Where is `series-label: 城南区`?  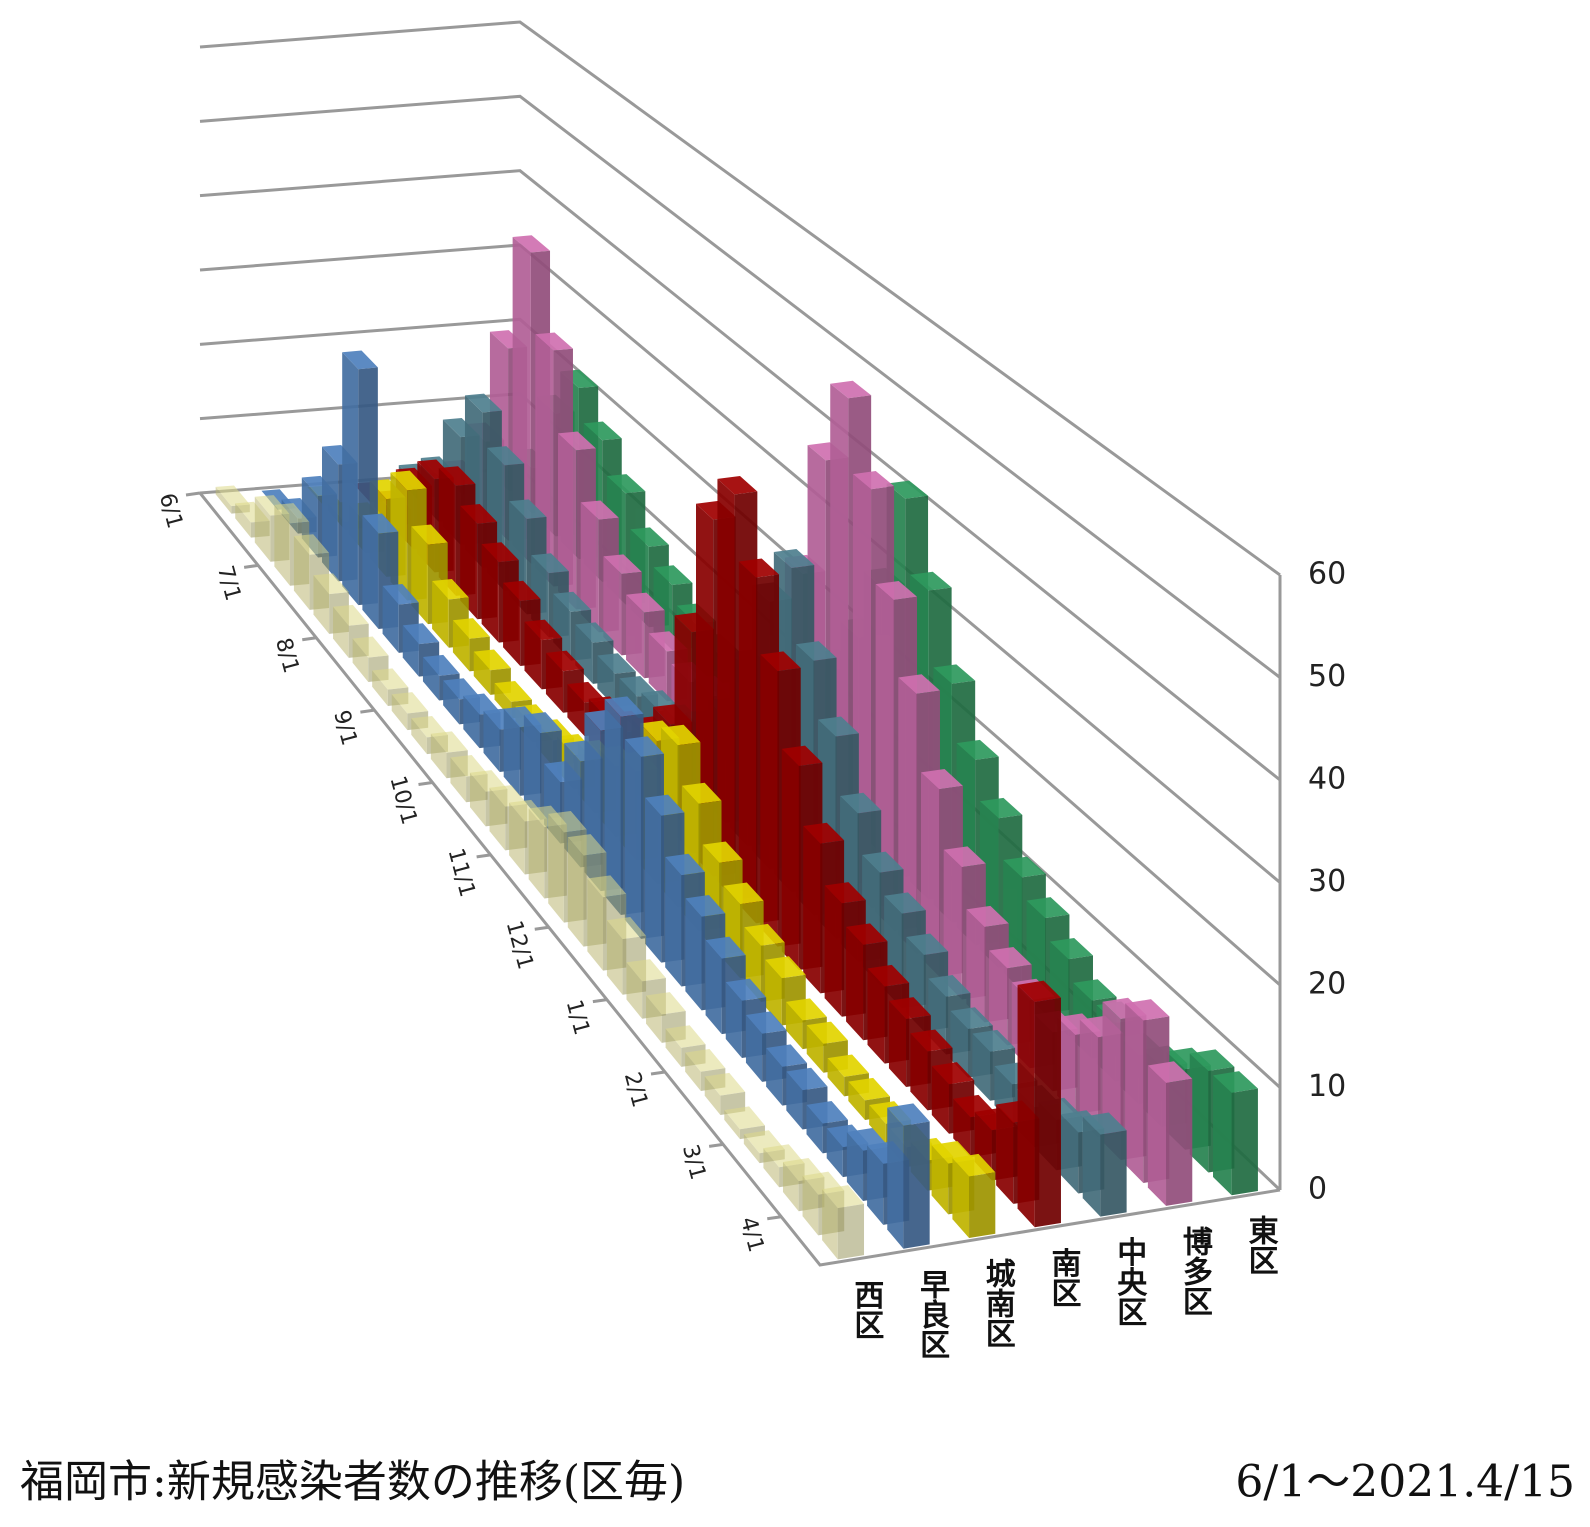
series-label: 城南区 is located at coordinates (998, 1303).